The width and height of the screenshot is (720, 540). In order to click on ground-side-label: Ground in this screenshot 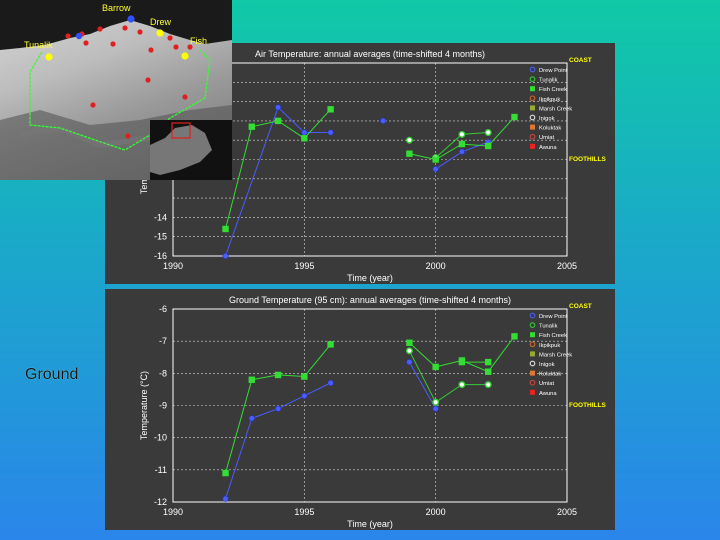, I will do `click(52, 374)`.